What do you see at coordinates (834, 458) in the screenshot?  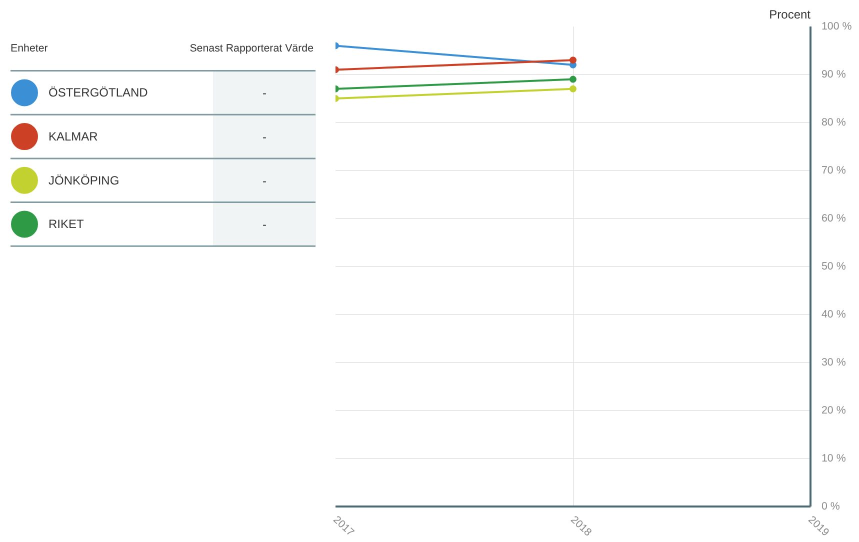 I see `y-tick-label: 10 %` at bounding box center [834, 458].